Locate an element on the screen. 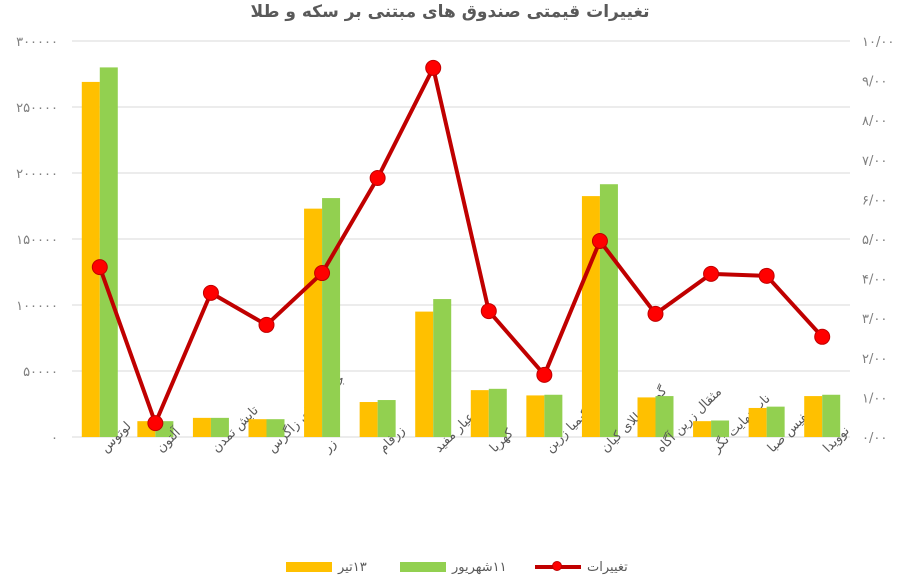 The width and height of the screenshot is (900, 583). right-axis-tick: ۳/۰۰ is located at coordinates (874, 319).